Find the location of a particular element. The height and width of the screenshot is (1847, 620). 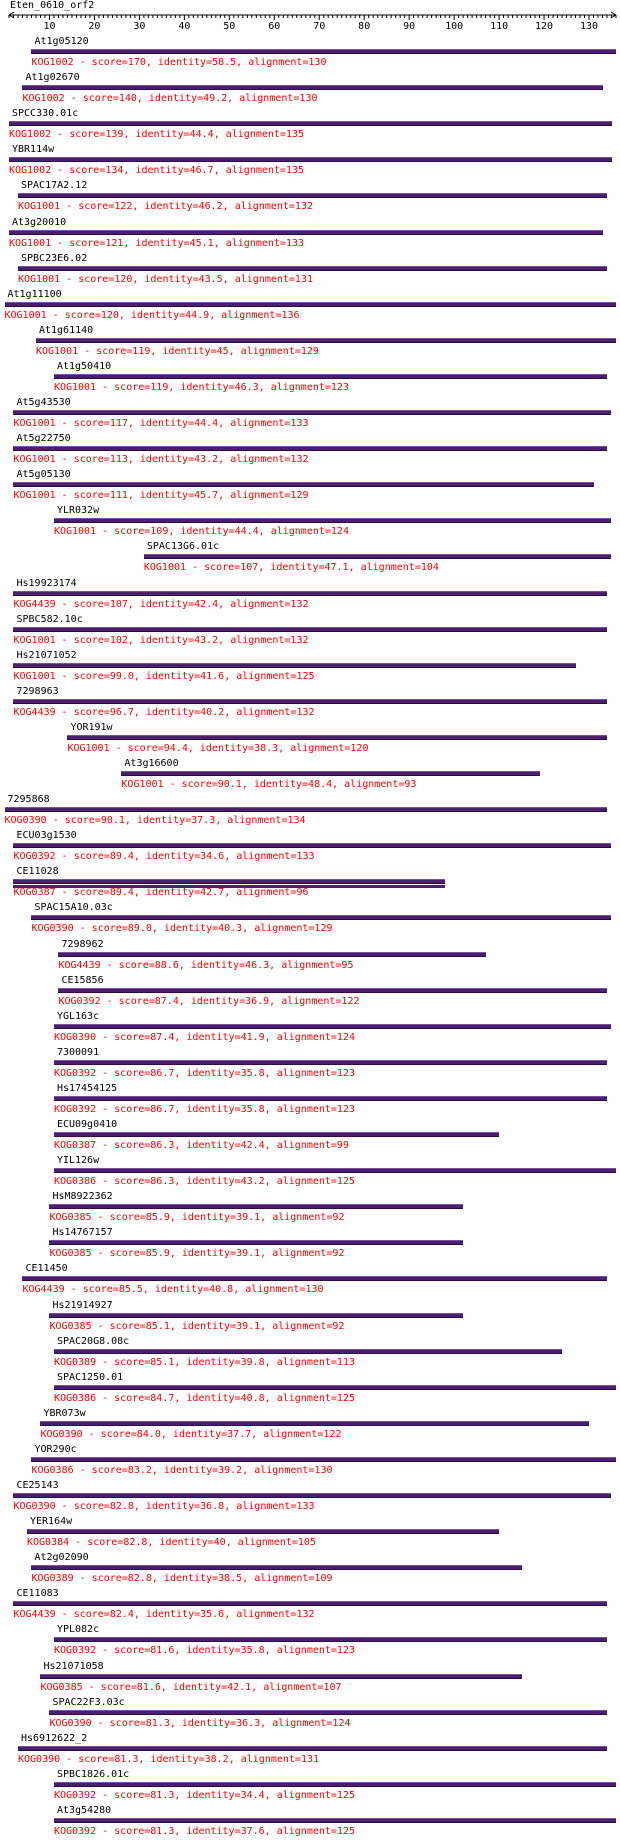

hit-name: CE25143 is located at coordinates (37, 1485).